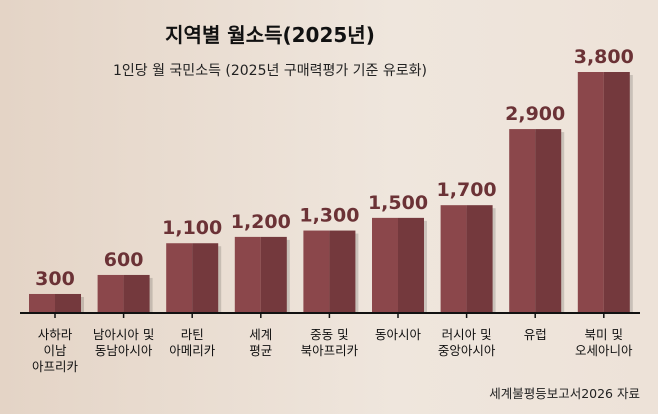  I want to click on category-label: 라틴 아메리카, so click(192, 342).